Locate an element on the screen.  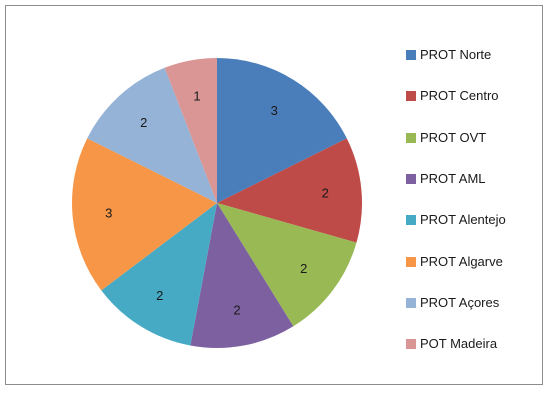
legend-label: PROT Norte is located at coordinates (456, 54).